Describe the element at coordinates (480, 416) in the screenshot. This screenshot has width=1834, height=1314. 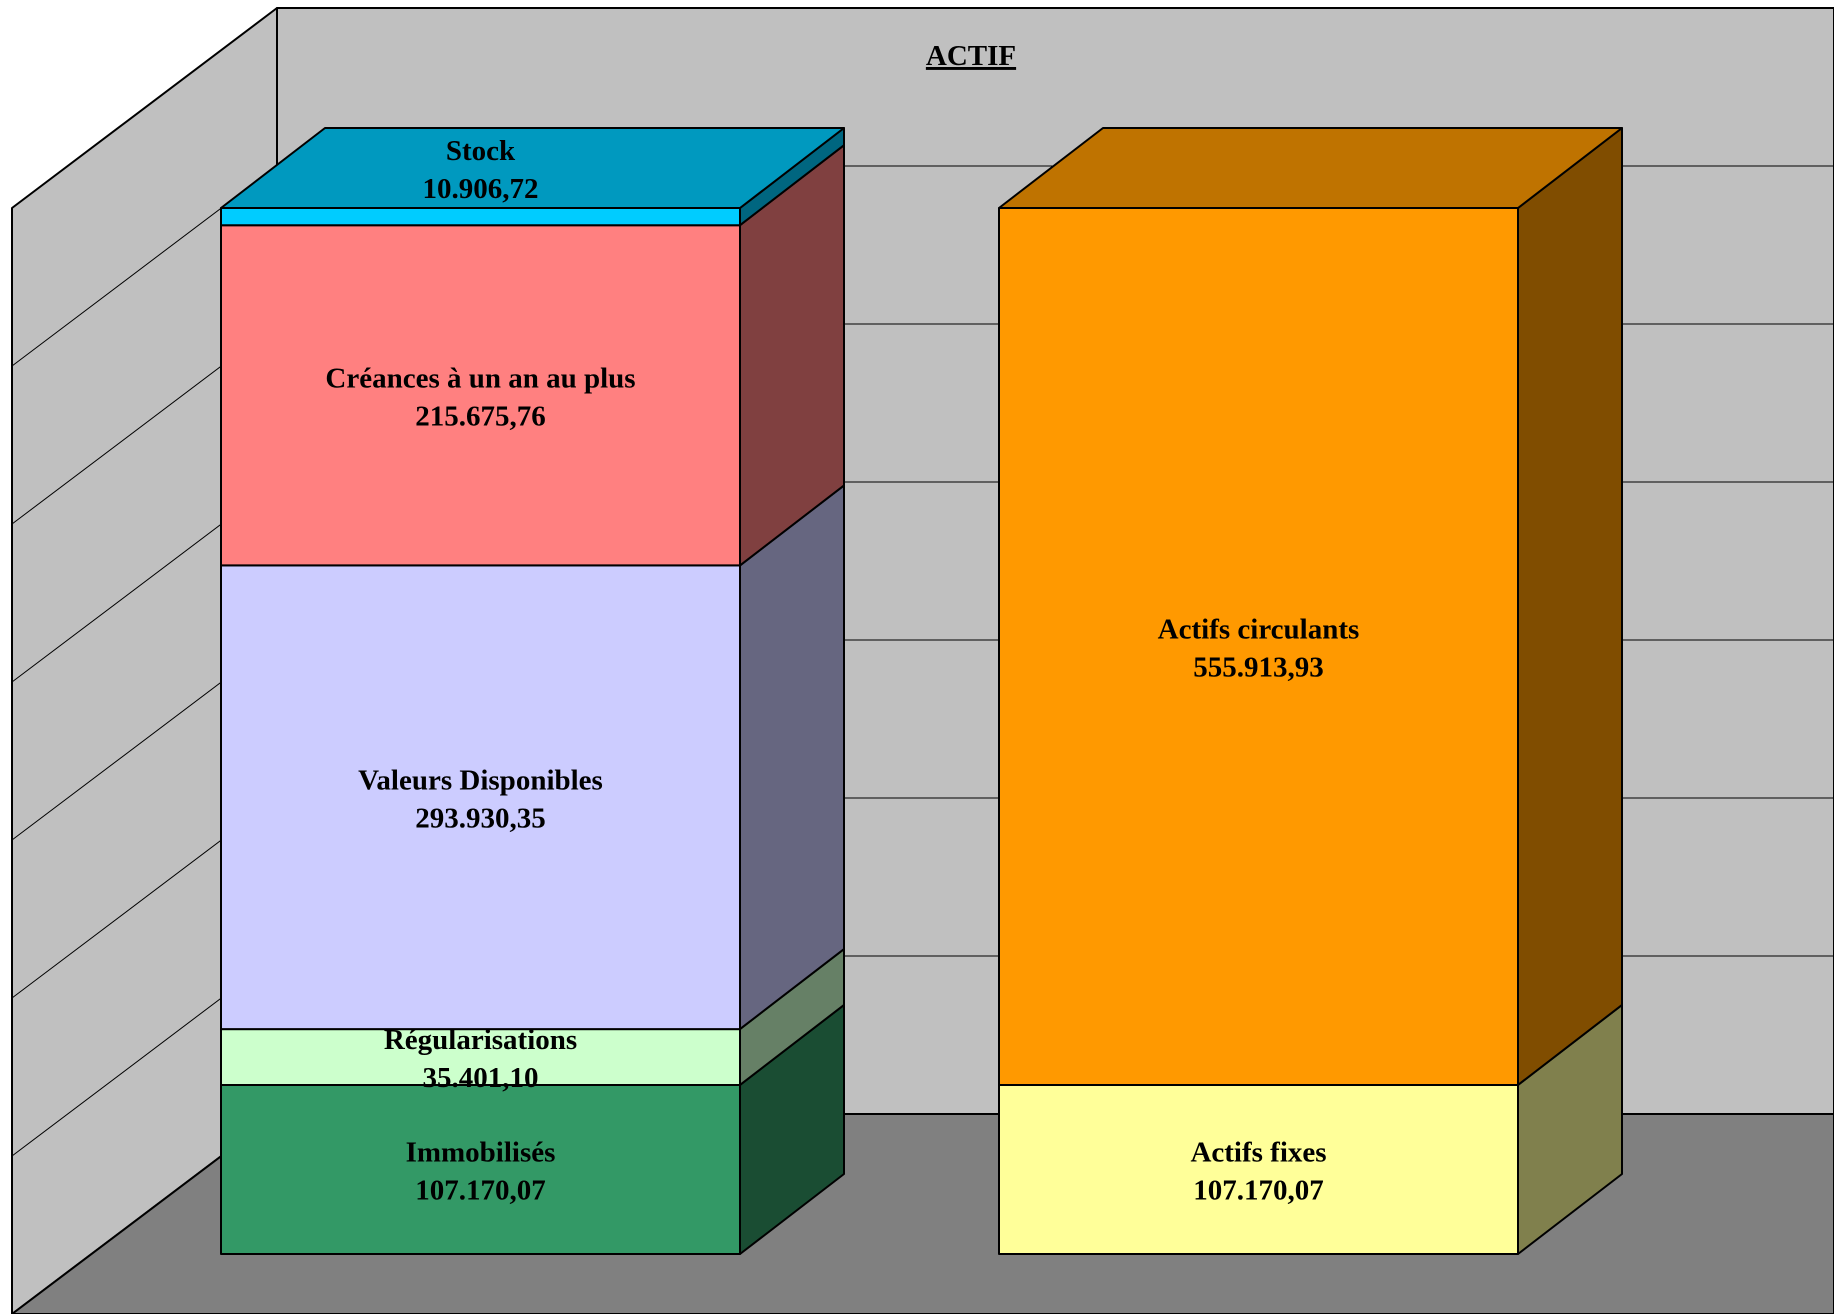
I see `segment-value-label: 215.675,76` at that location.